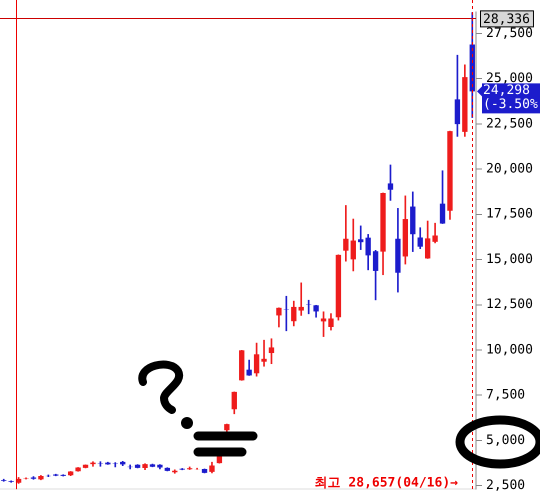 Image resolution: width=540 pixels, height=501 pixels. Describe the element at coordinates (509, 350) in the screenshot. I see `y-tick-label: 10,000` at that location.